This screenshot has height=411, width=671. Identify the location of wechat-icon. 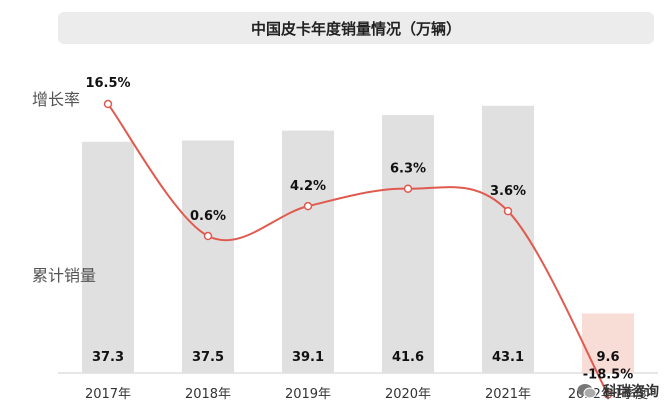
(587, 391).